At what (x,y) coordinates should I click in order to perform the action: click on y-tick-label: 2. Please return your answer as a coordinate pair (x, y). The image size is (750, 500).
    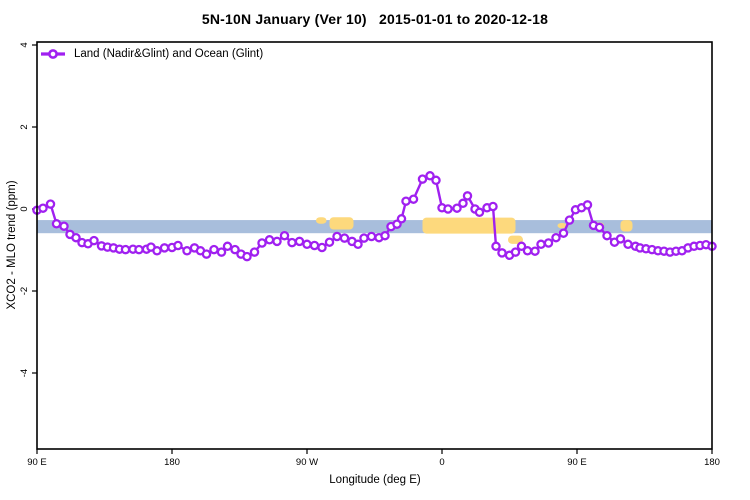
    Looking at the image, I should click on (24, 126).